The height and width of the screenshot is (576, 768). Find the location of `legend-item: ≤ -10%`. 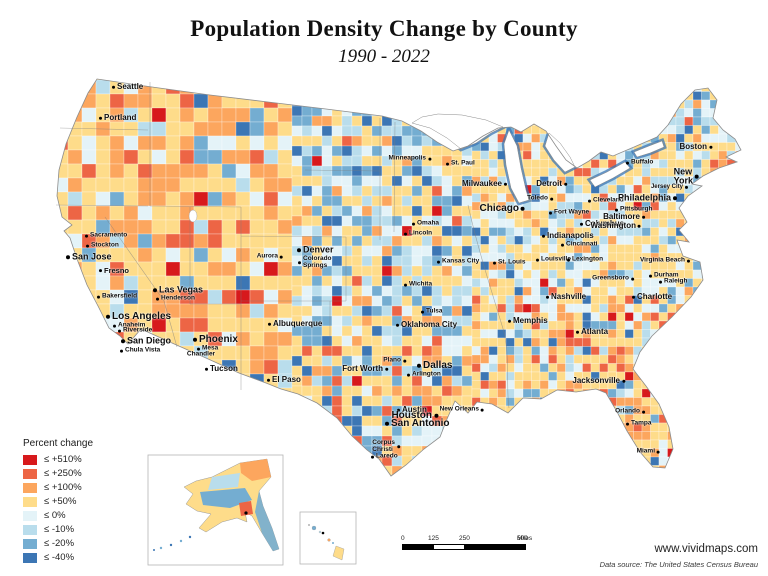

legend-item: ≤ -10% is located at coordinates (58, 529).